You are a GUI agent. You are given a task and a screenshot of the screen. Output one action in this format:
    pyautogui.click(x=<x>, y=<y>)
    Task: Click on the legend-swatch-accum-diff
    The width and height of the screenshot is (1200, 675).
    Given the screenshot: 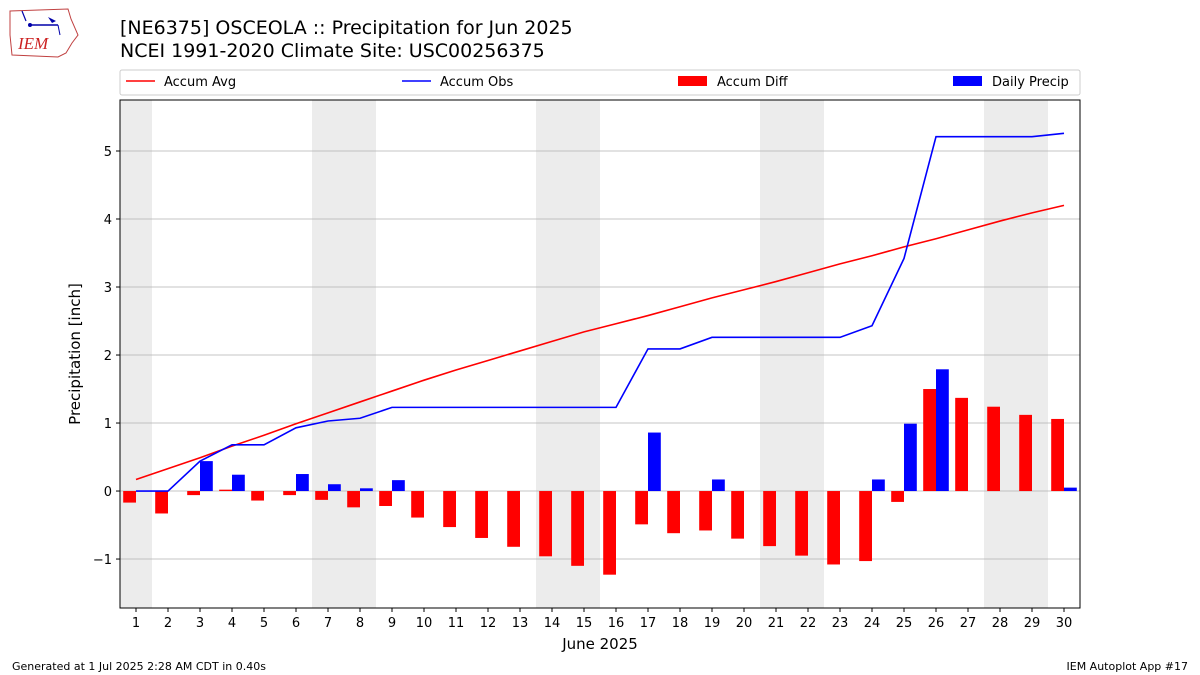 What is the action you would take?
    pyautogui.click(x=692, y=81)
    